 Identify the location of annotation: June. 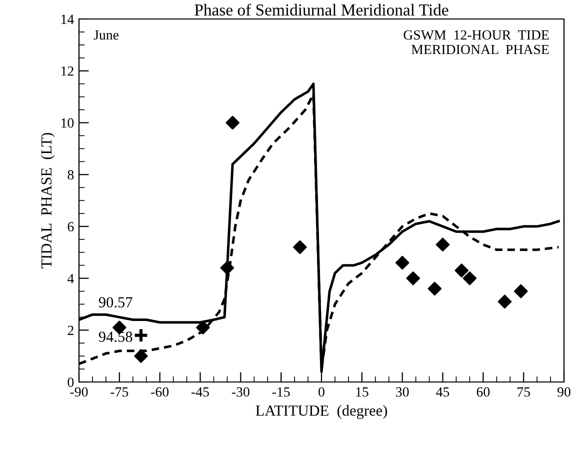
(106, 35).